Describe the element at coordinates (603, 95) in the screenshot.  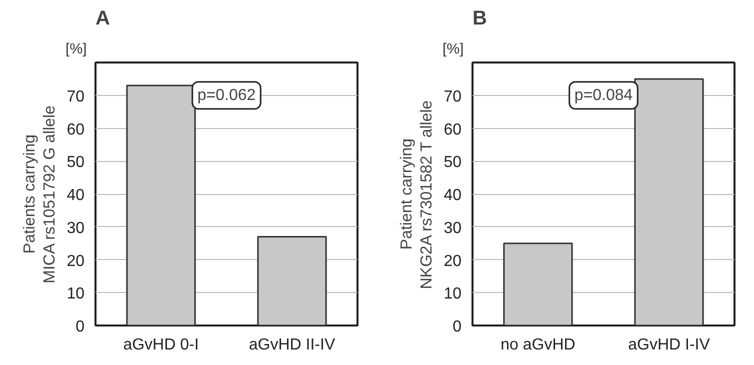
I see `annotation: p=0.084` at that location.